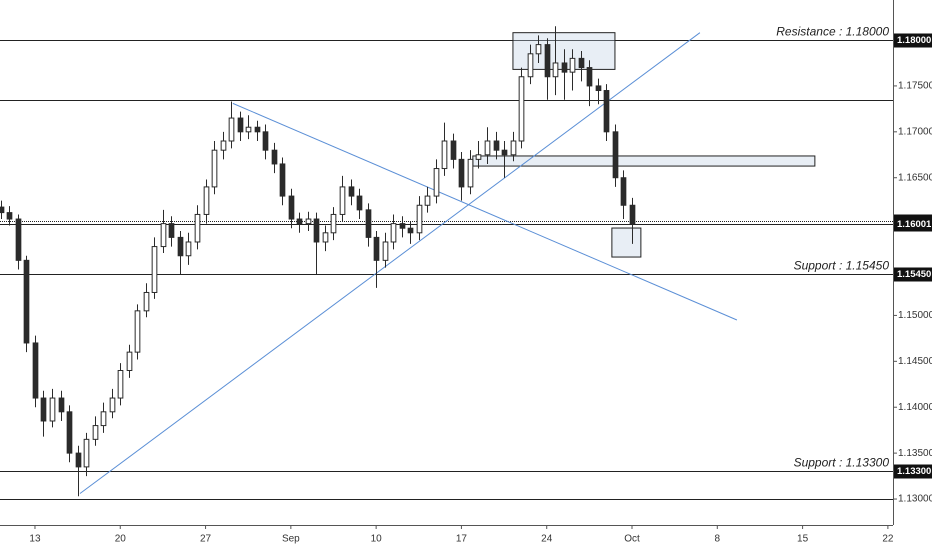 The height and width of the screenshot is (550, 932). Describe the element at coordinates (121, 539) in the screenshot. I see `x-tick-label: 20` at that location.